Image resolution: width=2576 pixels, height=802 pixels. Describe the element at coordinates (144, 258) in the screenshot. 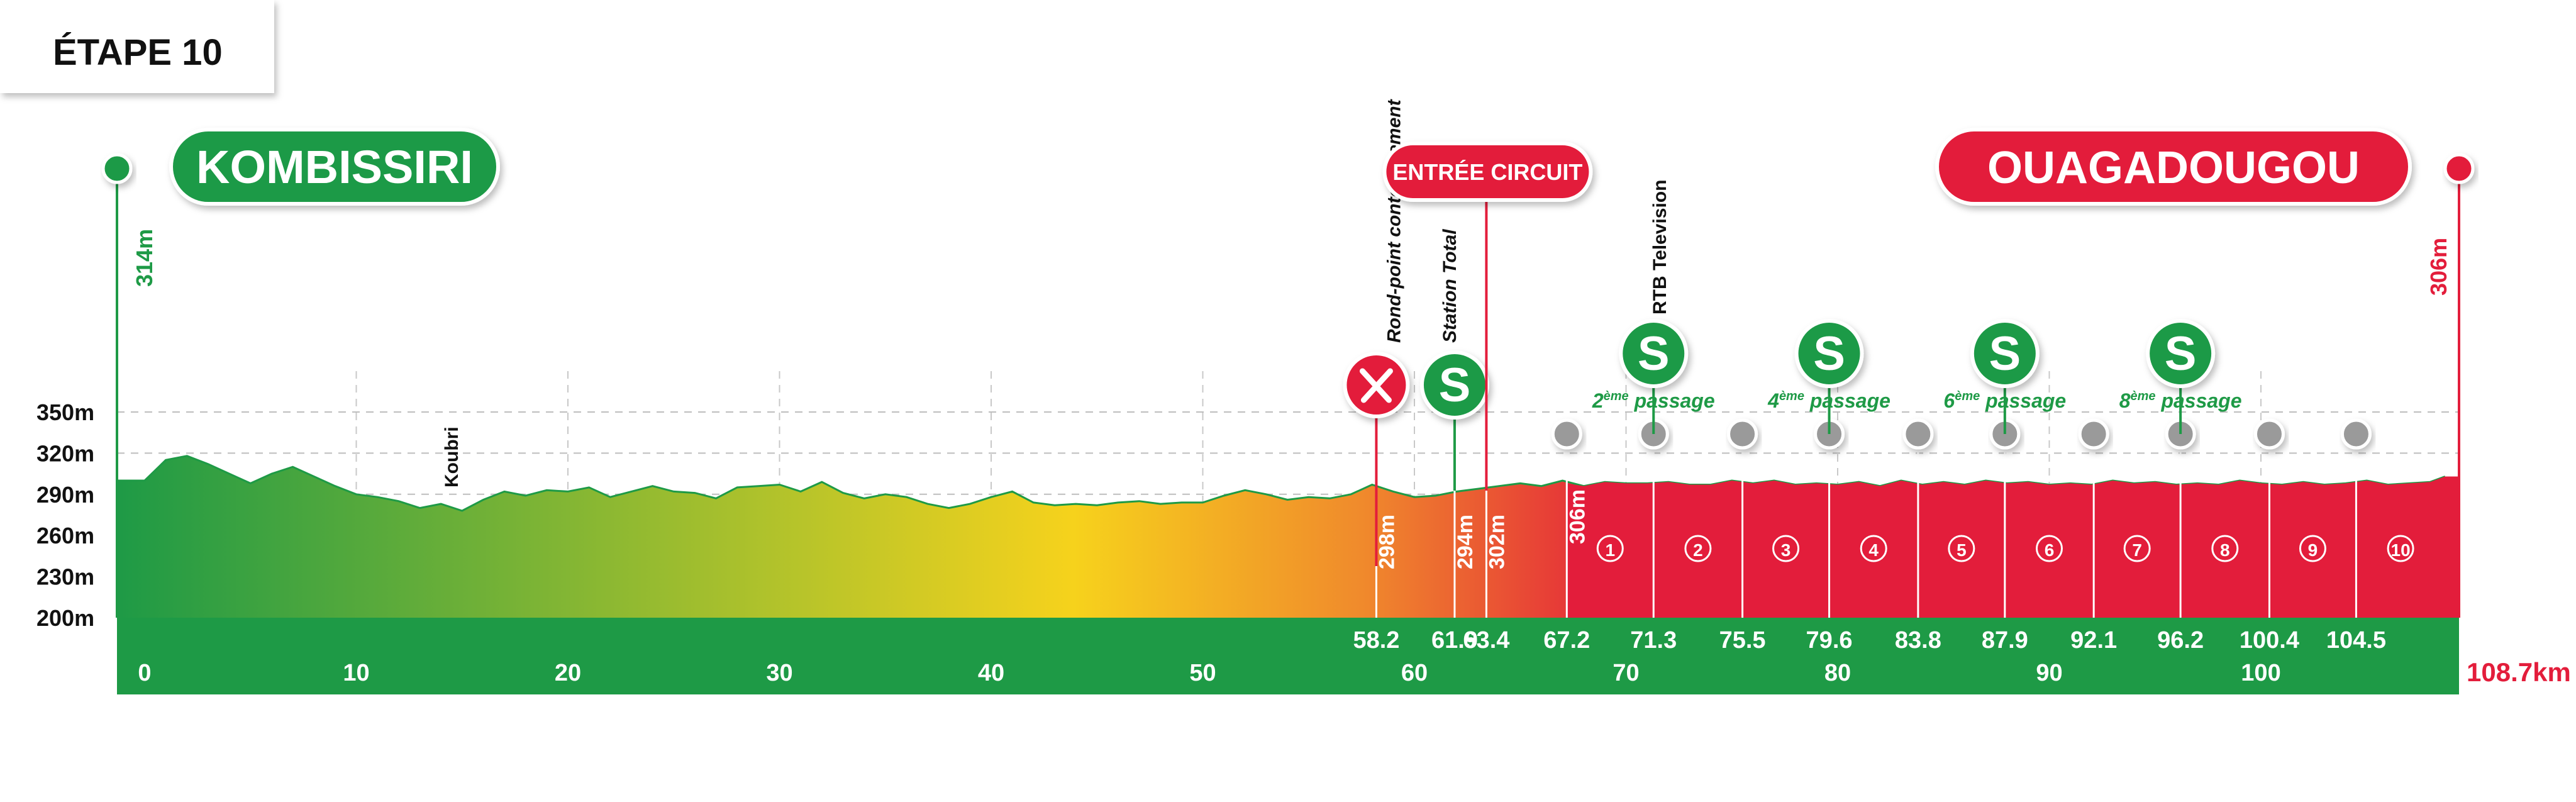

I see `start-altitude: 314m` at that location.